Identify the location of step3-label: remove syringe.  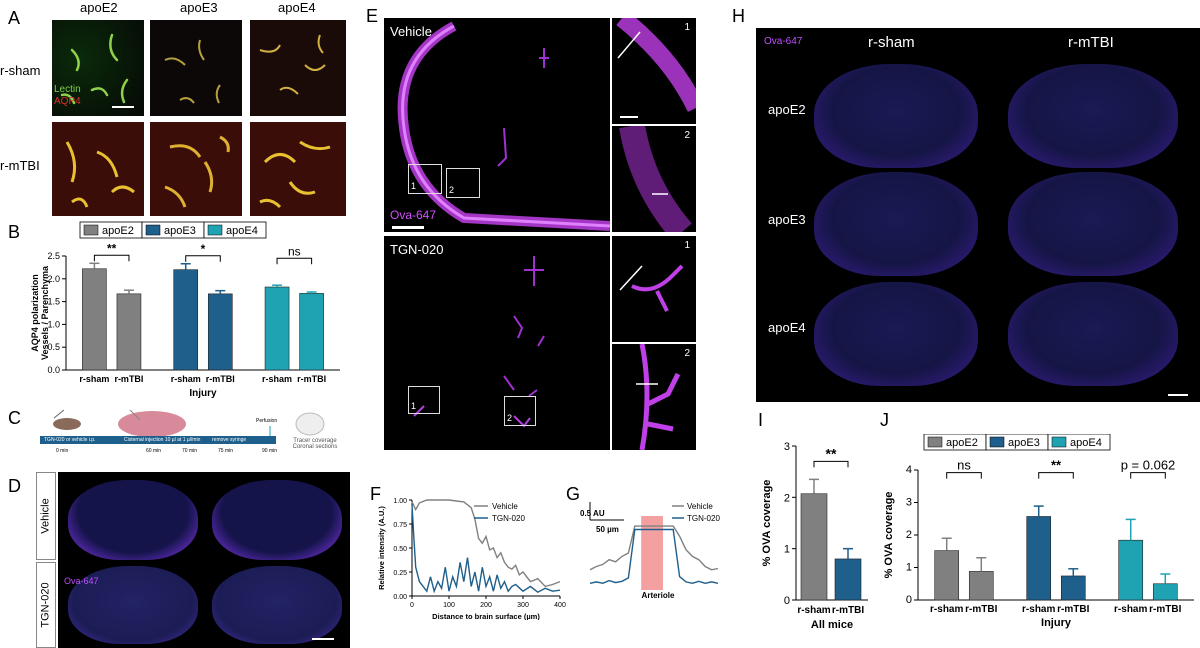
(229, 440).